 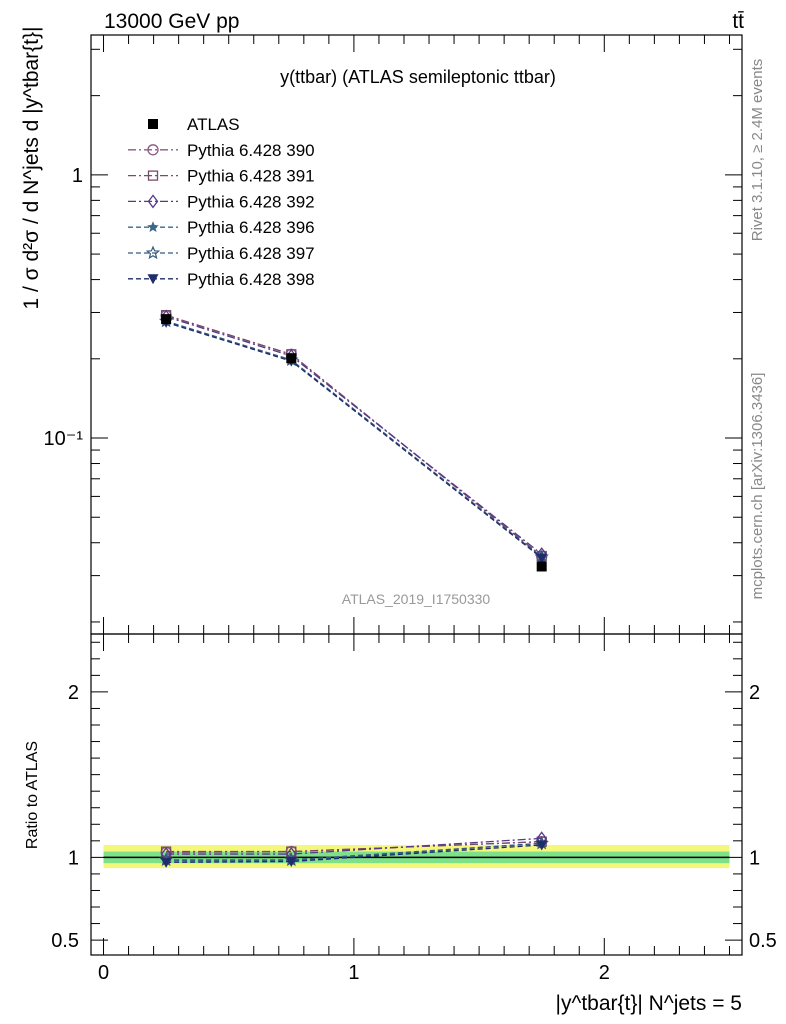 What do you see at coordinates (738, 21) in the screenshot?
I see `process-label: tt̄` at bounding box center [738, 21].